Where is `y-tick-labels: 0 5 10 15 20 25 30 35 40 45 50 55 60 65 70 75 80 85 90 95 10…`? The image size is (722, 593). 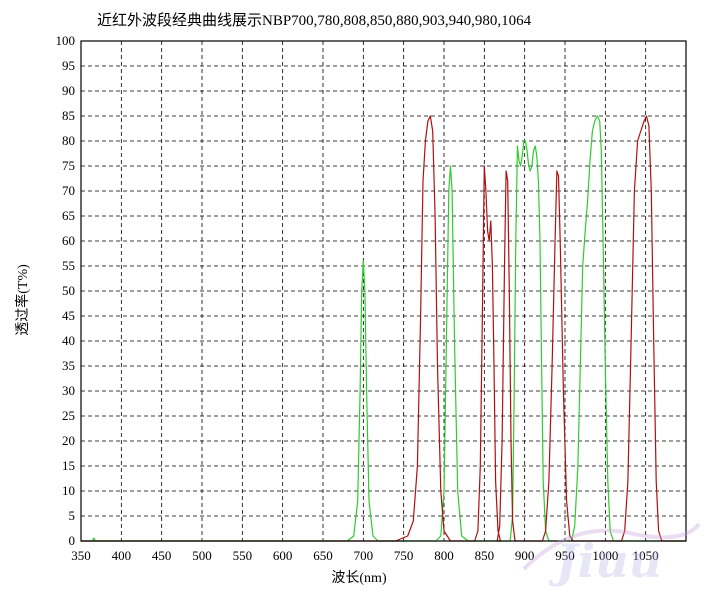 y-tick-labels: 0 5 10 15 20 25 30 35 40 45 50 55 60 65 70 75 80 85 90 95 10… is located at coordinates (66, 290).